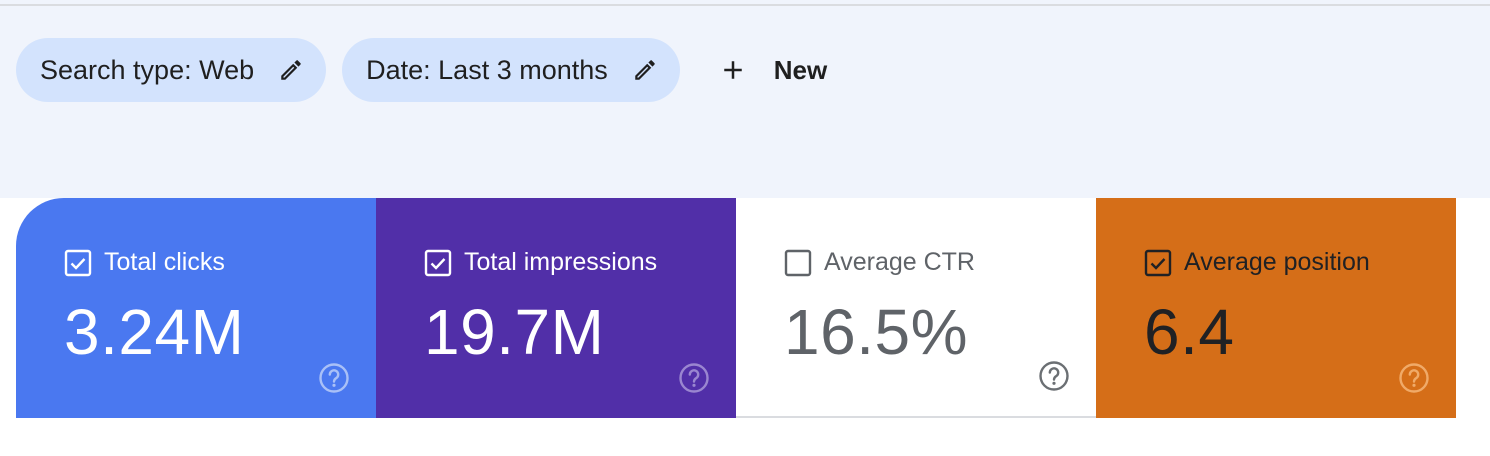  I want to click on metric-label: Average position, so click(1277, 262).